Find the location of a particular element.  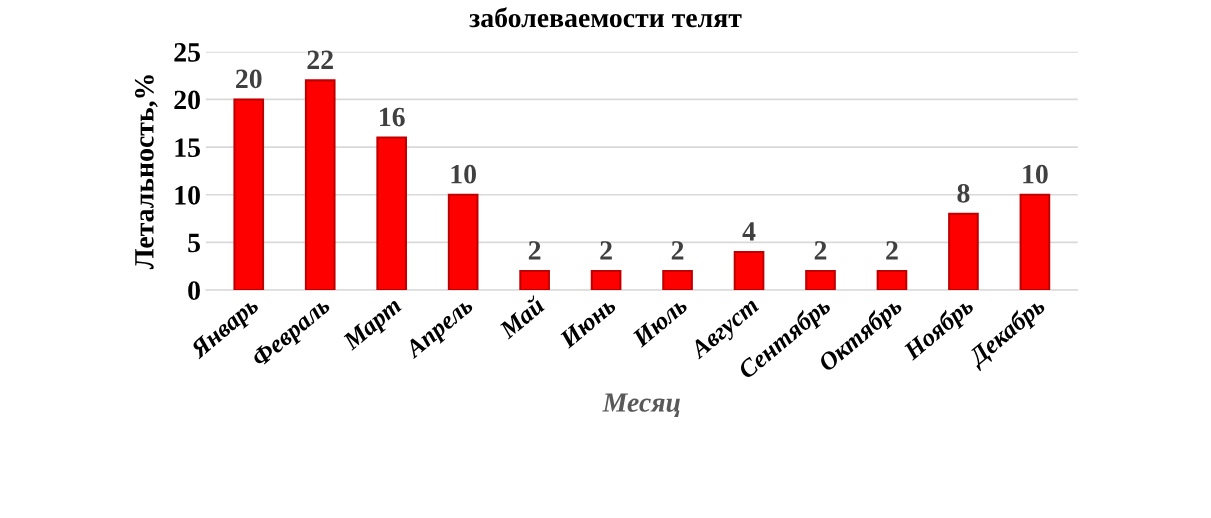

chart-title: заболеваемости телят is located at coordinates (605, 17).